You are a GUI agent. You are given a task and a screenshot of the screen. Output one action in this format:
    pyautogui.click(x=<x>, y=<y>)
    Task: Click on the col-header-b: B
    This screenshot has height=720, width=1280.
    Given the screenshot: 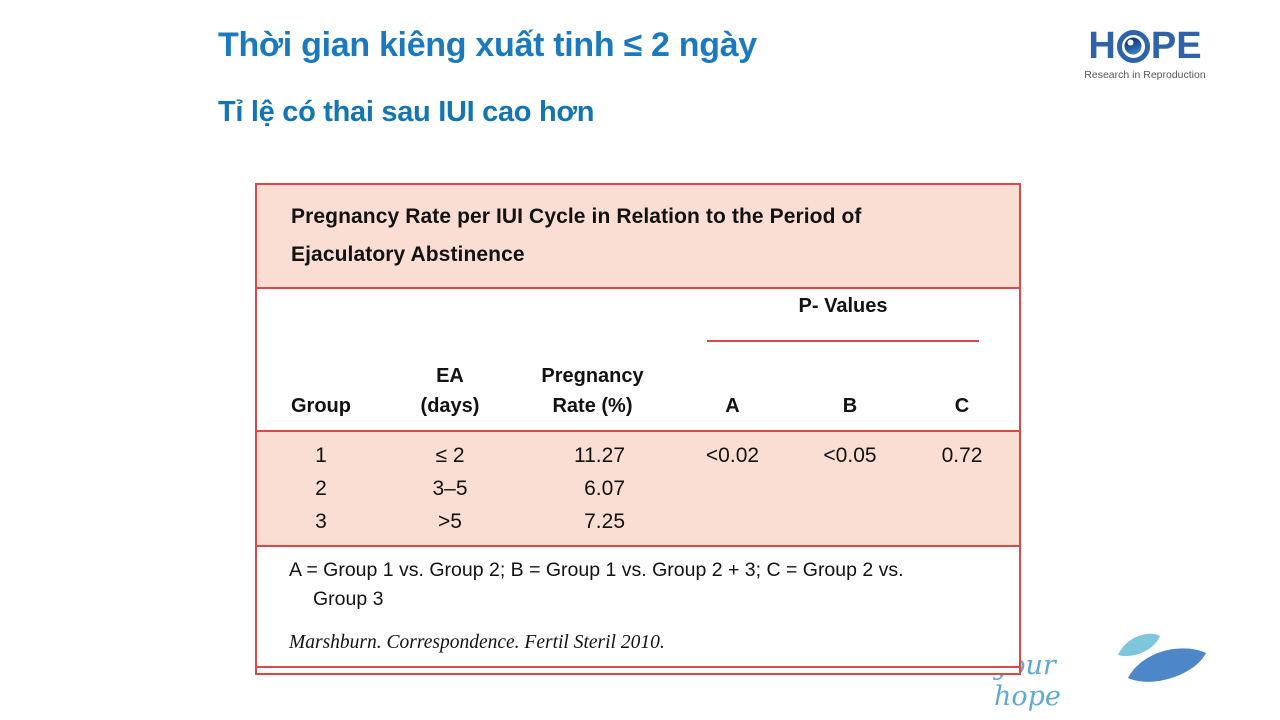 What is the action you would take?
    pyautogui.click(x=850, y=406)
    